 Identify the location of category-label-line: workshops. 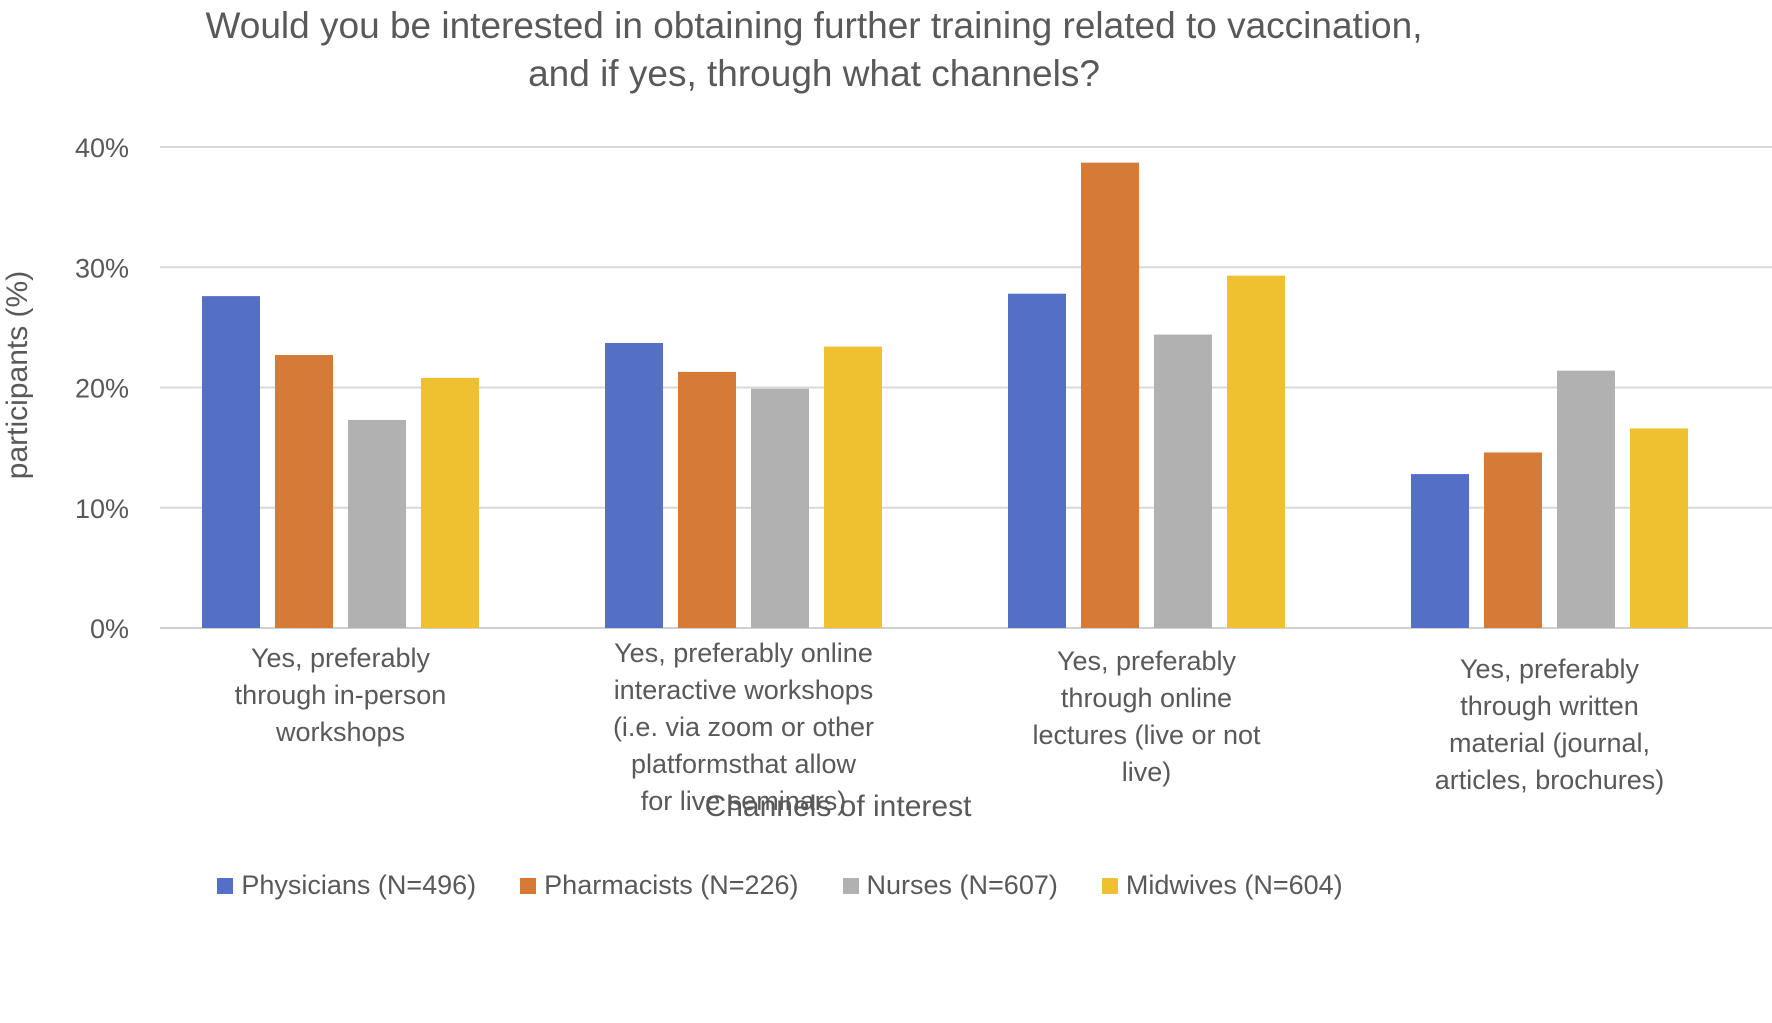
(340, 732).